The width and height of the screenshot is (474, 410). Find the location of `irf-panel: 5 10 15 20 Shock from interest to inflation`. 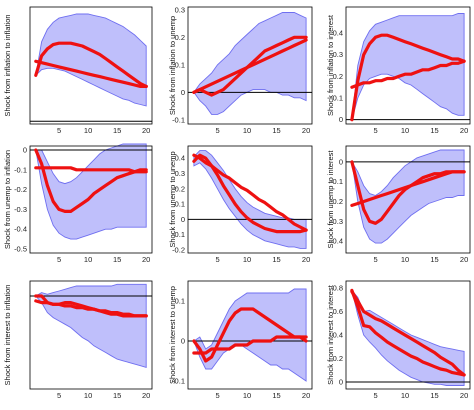

irf-panel: 5 10 15 20 Shock from interest to inflation is located at coordinates (78, 340).